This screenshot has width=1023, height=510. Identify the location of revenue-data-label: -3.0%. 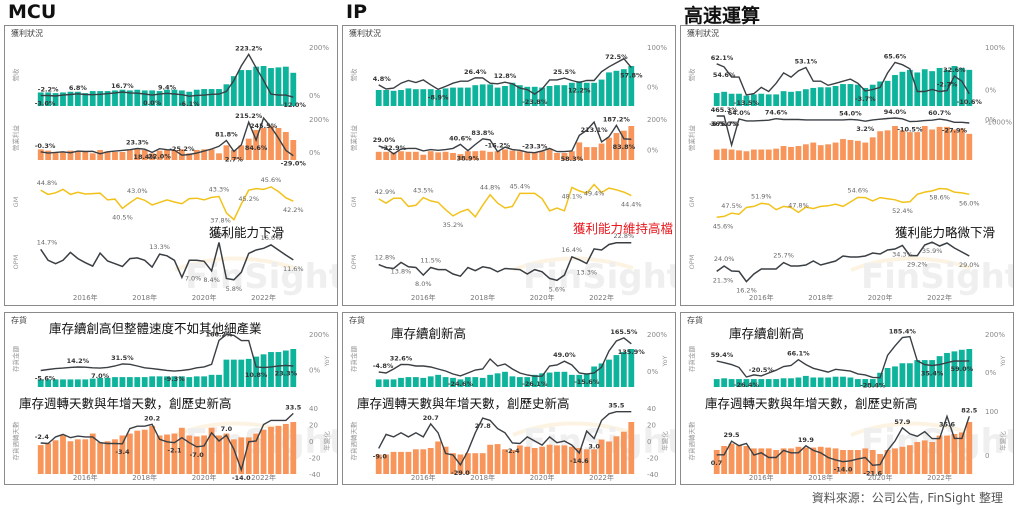
(45, 104).